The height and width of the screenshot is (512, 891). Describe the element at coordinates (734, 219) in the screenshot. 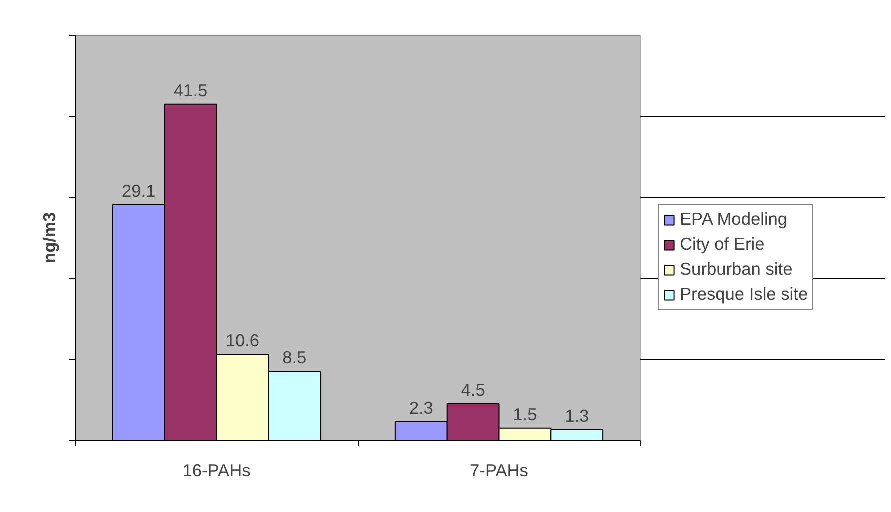

I see `legend-label: EPA Modeling` at that location.